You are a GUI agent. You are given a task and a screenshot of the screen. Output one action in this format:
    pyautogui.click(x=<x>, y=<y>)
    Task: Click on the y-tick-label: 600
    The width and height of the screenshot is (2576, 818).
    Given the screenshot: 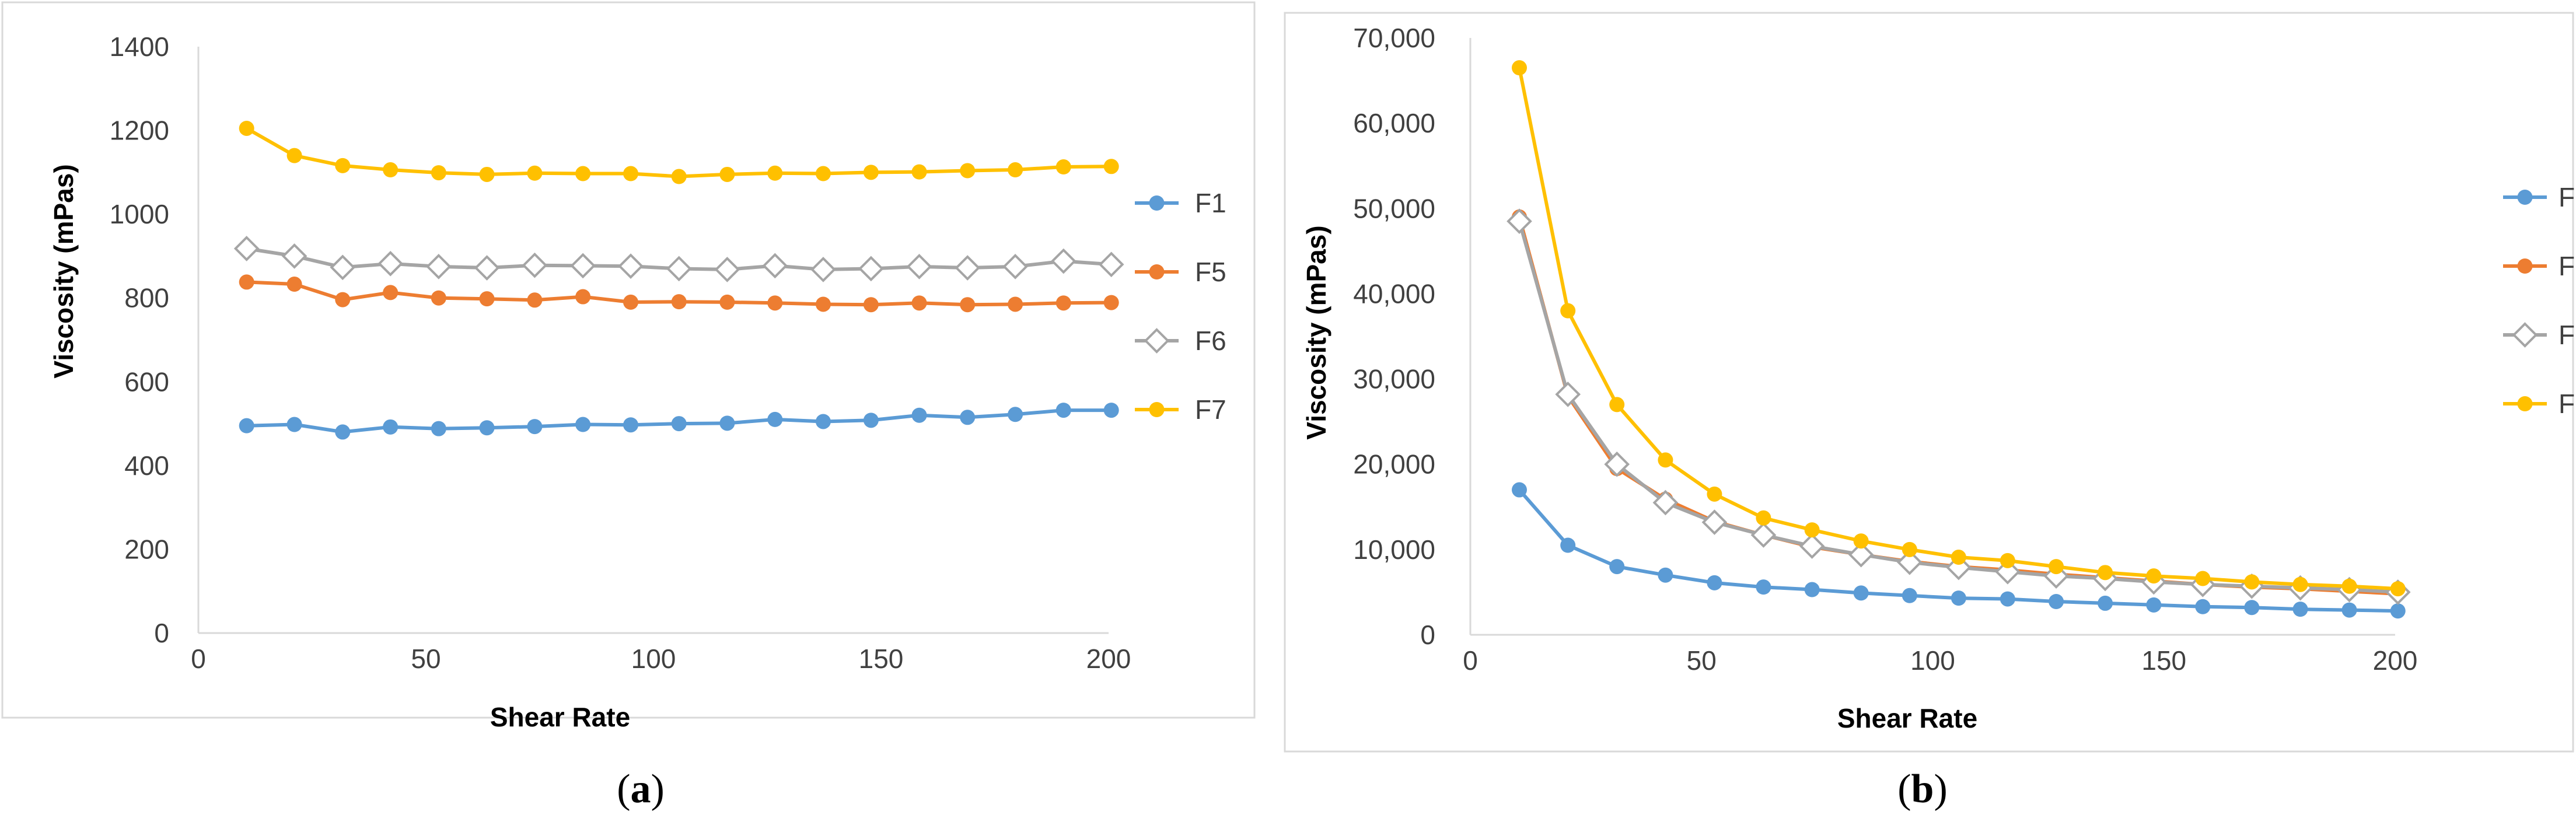 What is the action you would take?
    pyautogui.click(x=146, y=381)
    